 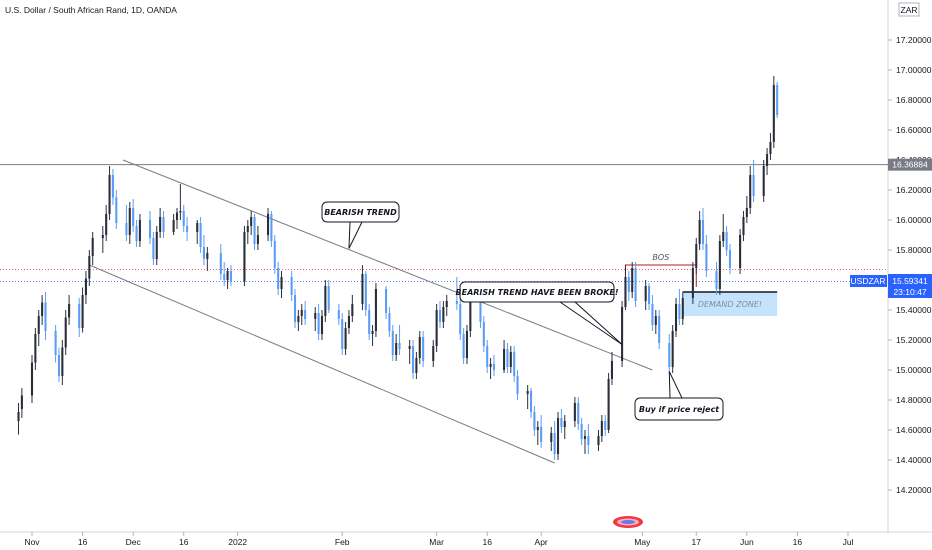 What do you see at coordinates (436, 542) in the screenshot?
I see `x-tick-label: Mar` at bounding box center [436, 542].